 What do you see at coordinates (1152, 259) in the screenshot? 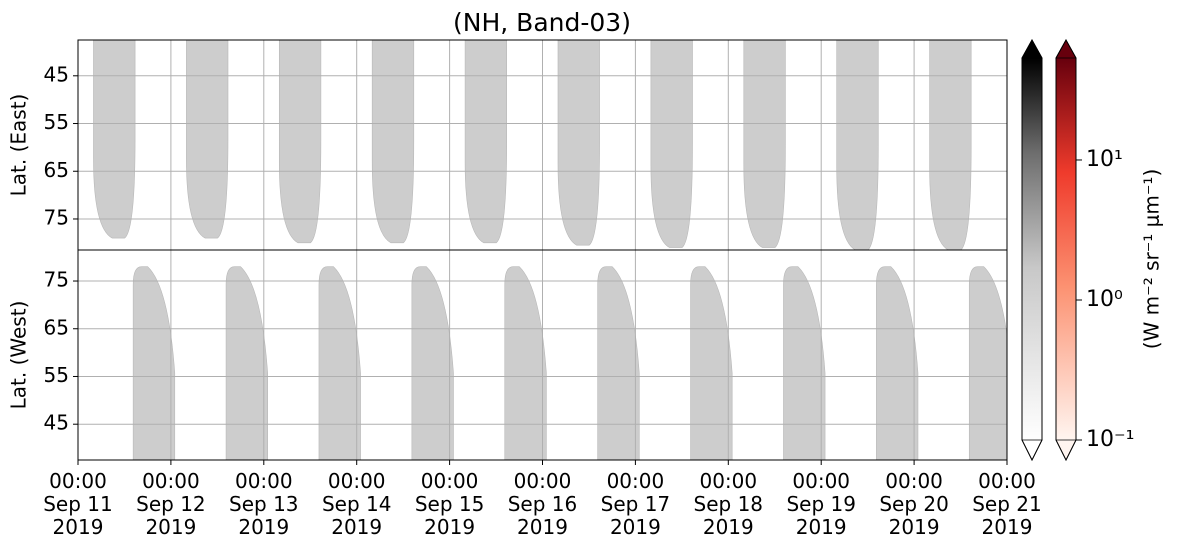
I see `colorbar-label: (W m⁻² sr⁻¹ μm⁻¹)` at bounding box center [1152, 259].